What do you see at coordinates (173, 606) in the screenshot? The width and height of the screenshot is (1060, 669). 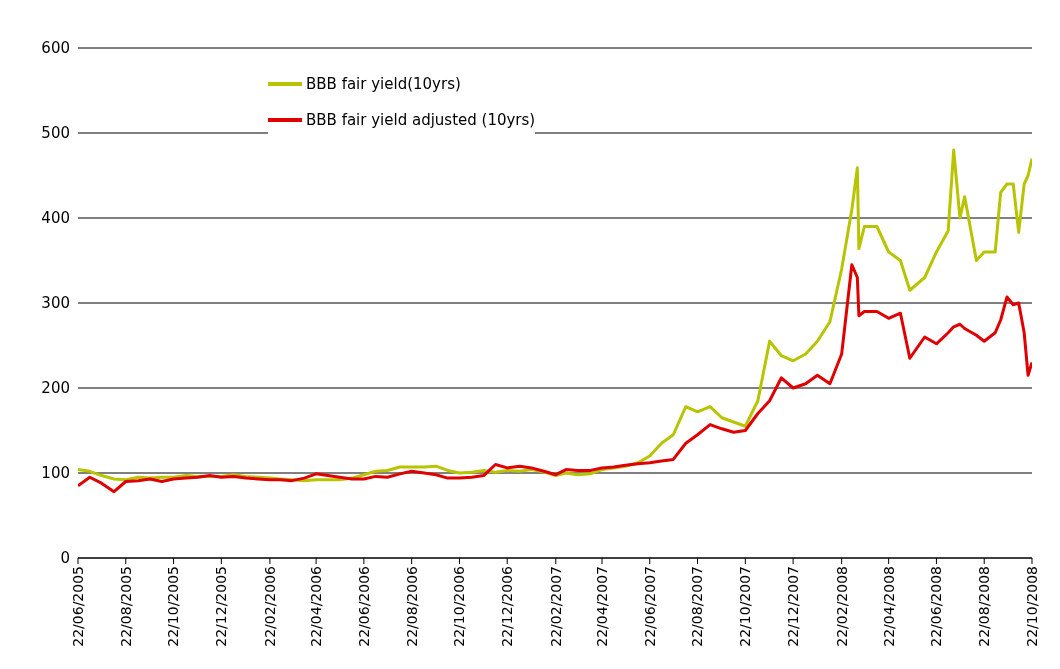 I see `x-tick-label: 22/10/2005` at bounding box center [173, 606].